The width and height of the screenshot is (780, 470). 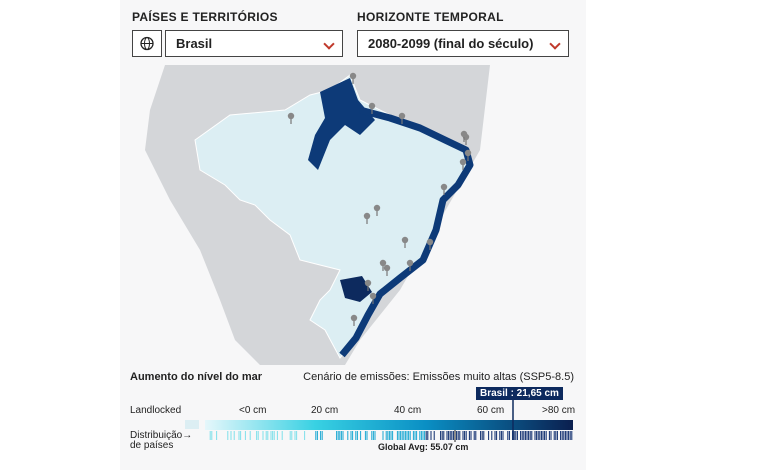 I want to click on globe-icon, so click(x=147, y=43).